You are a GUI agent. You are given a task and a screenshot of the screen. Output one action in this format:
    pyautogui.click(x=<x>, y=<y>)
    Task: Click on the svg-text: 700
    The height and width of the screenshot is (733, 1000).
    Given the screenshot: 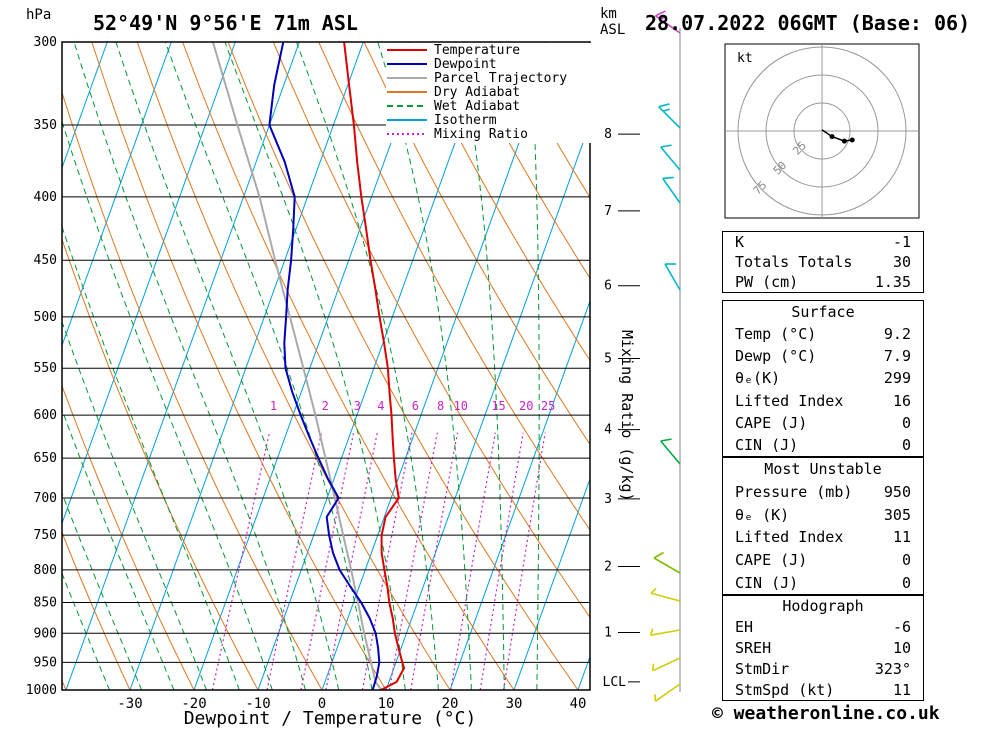 What is the action you would take?
    pyautogui.click(x=45, y=498)
    